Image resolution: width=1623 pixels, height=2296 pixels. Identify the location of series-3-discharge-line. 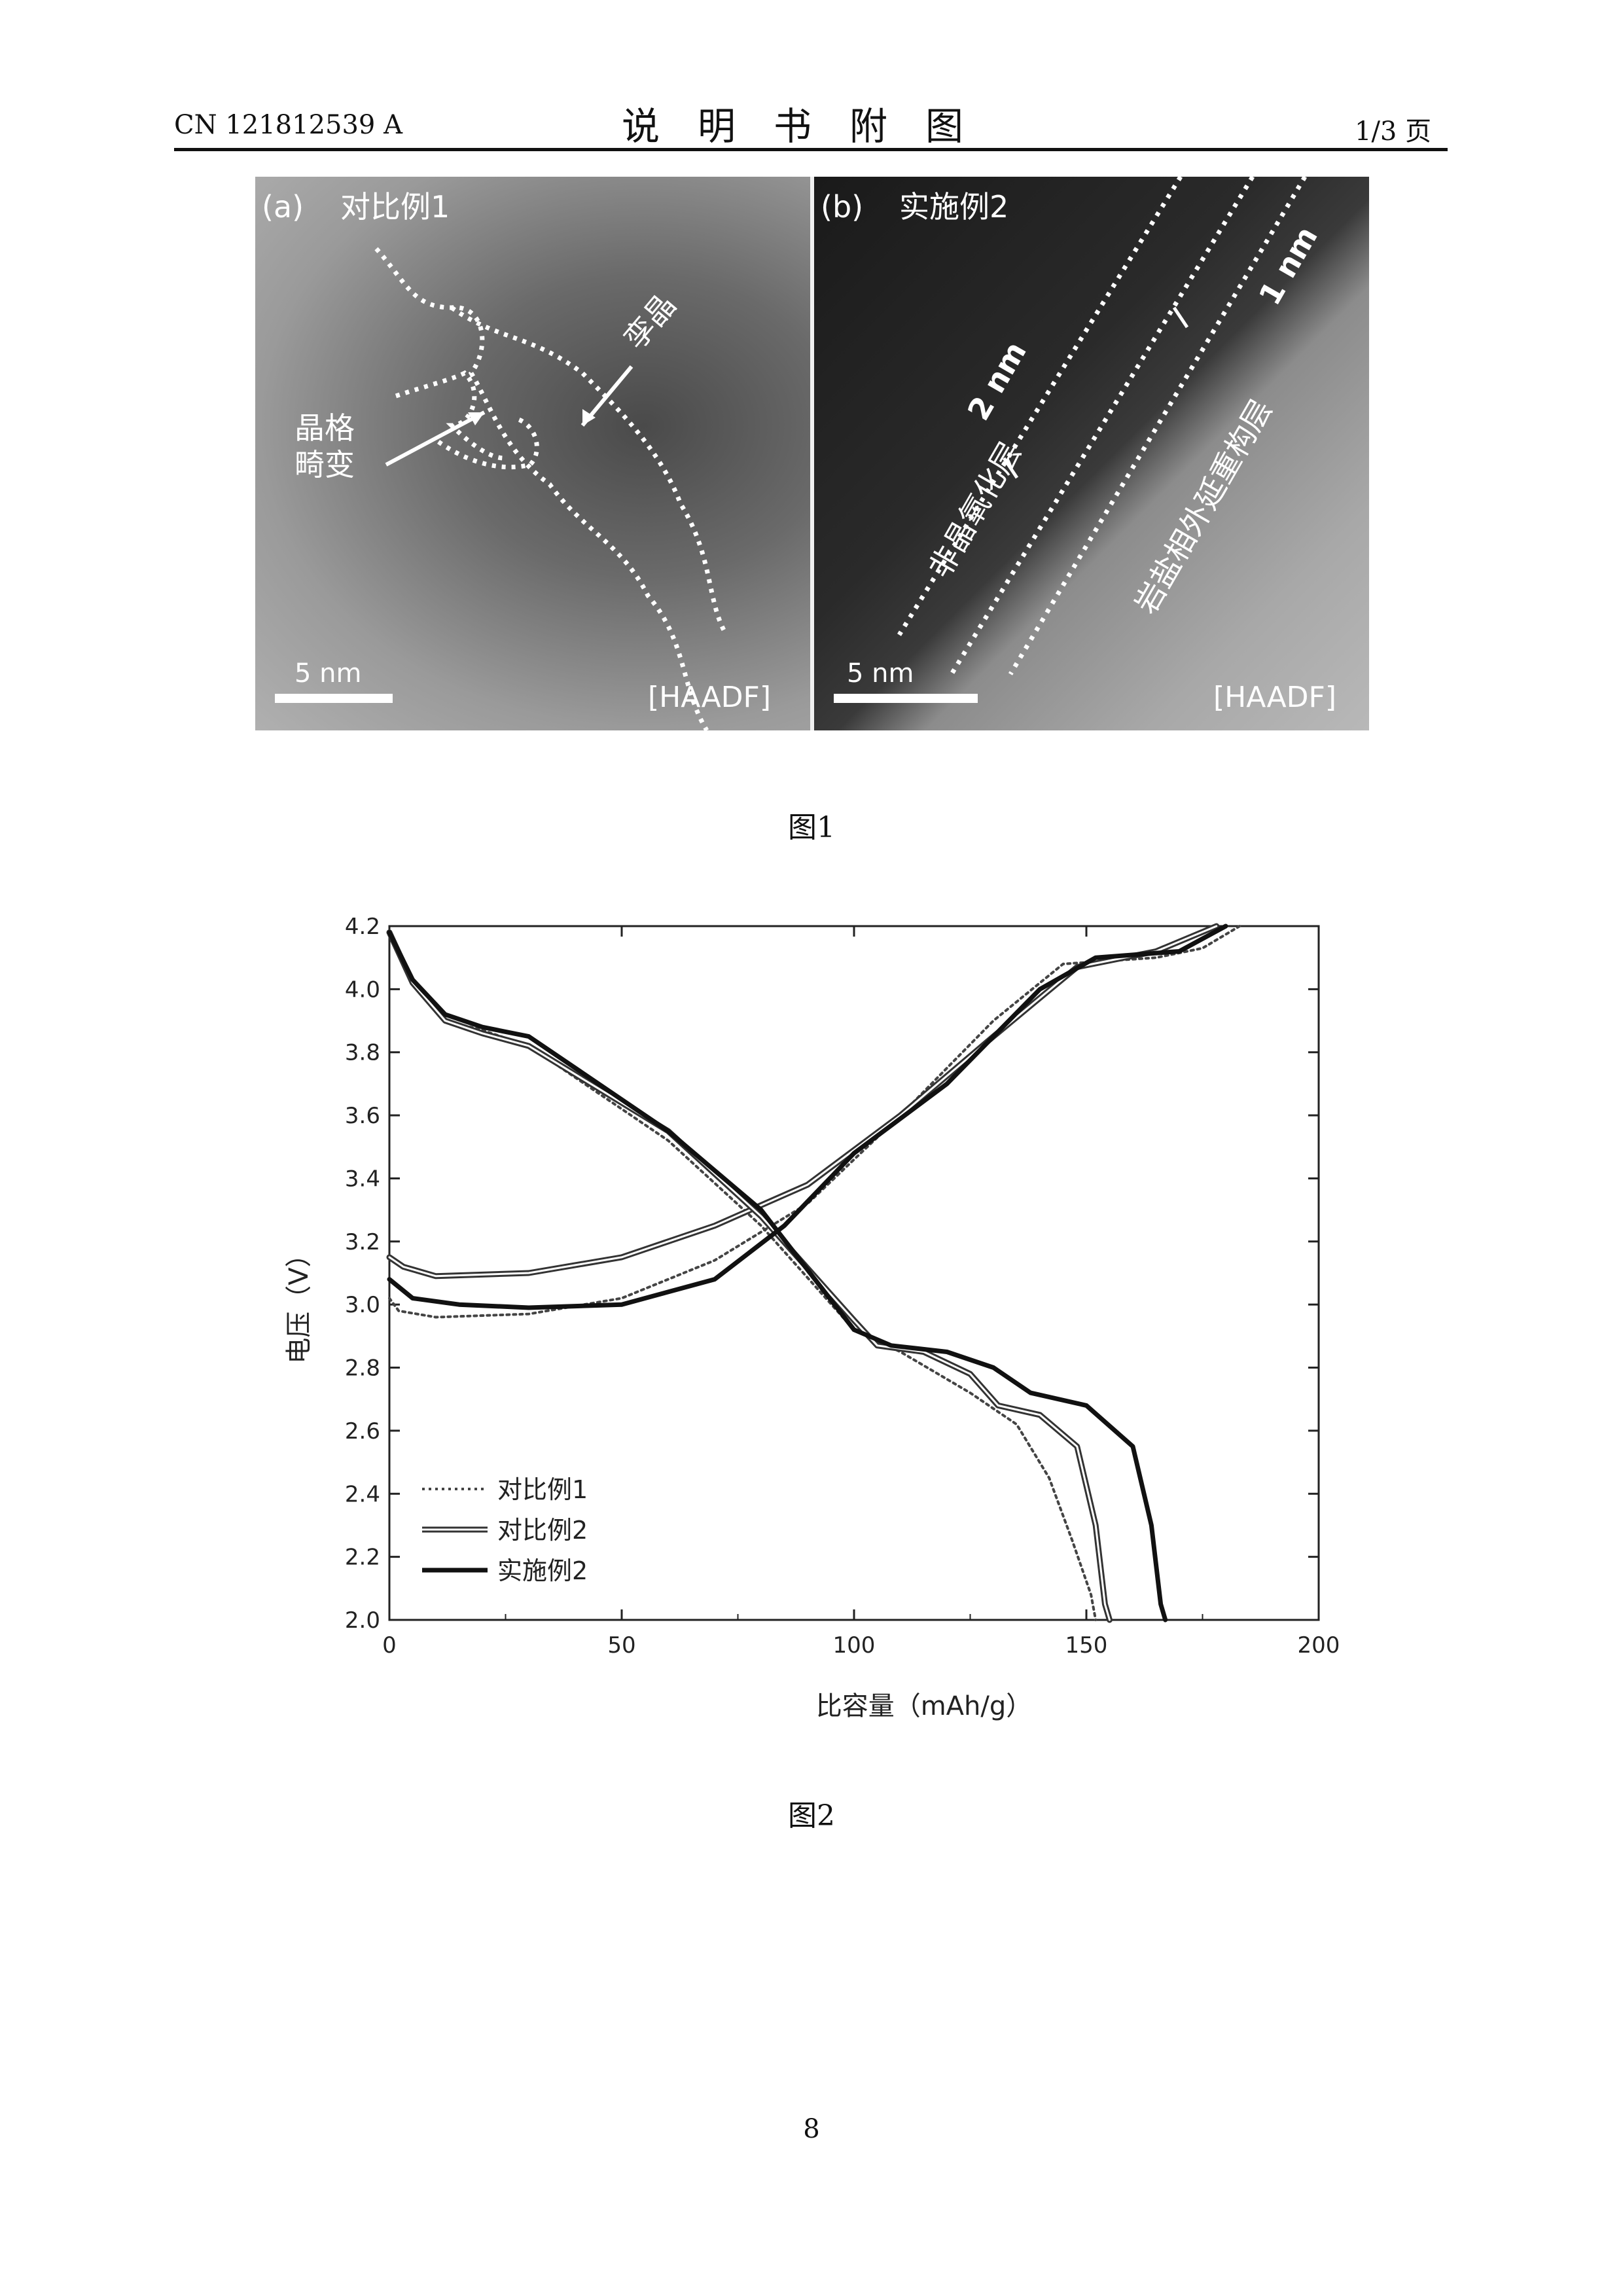
(777, 1276).